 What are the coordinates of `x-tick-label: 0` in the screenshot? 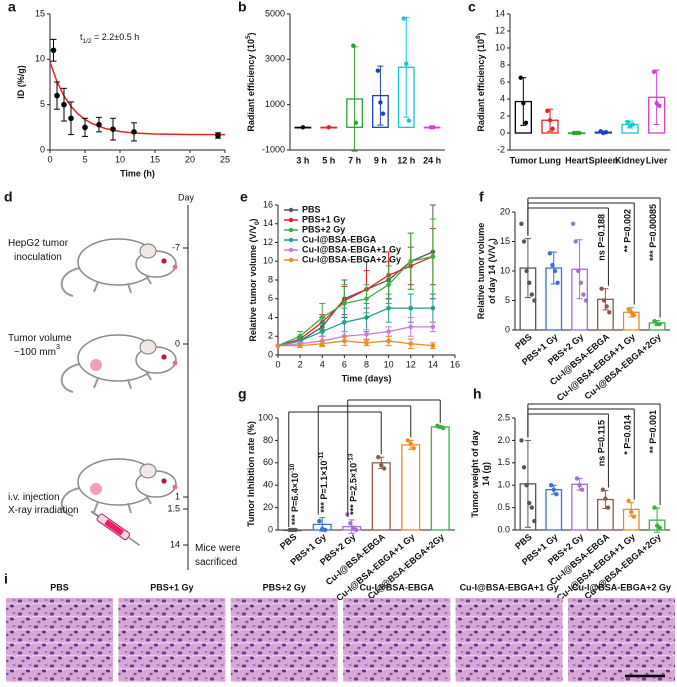 It's located at (49, 159).